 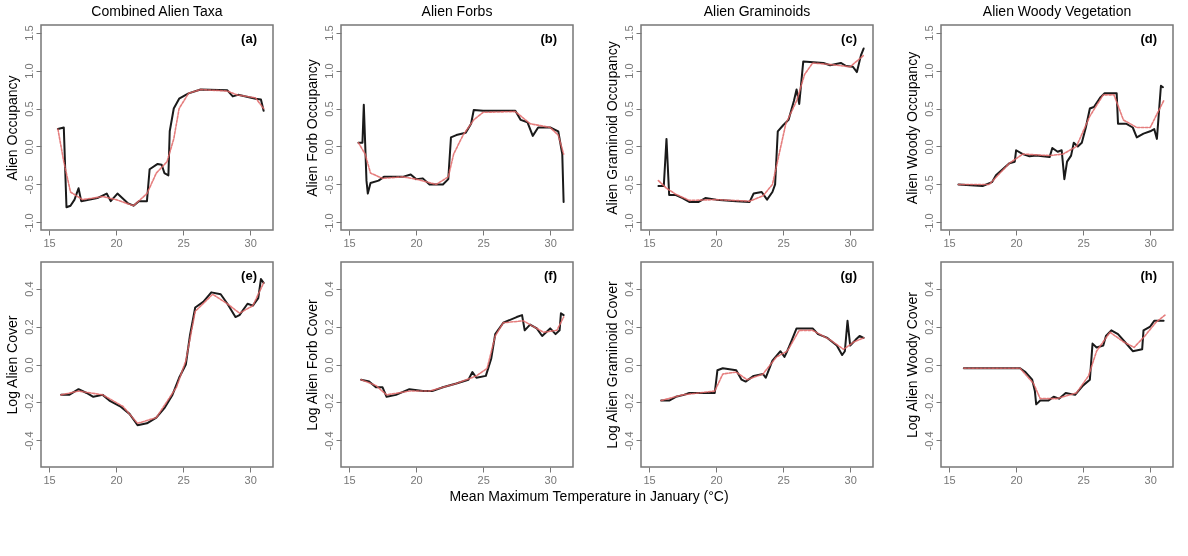 What do you see at coordinates (848, 275) in the screenshot?
I see `annotation: (g)` at bounding box center [848, 275].